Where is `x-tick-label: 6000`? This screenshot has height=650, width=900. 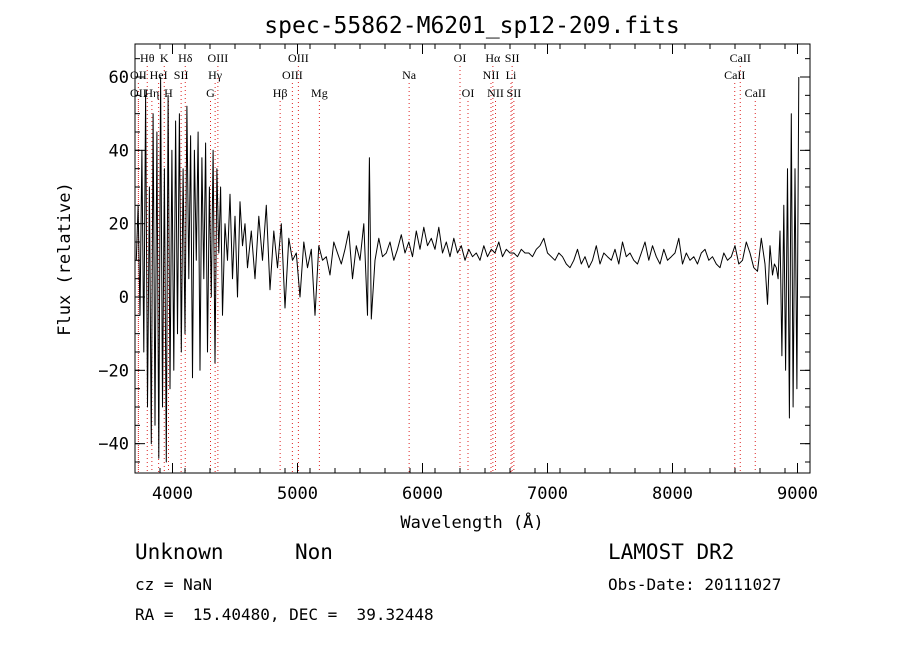
x-tick-label: 6000 is located at coordinates (422, 494).